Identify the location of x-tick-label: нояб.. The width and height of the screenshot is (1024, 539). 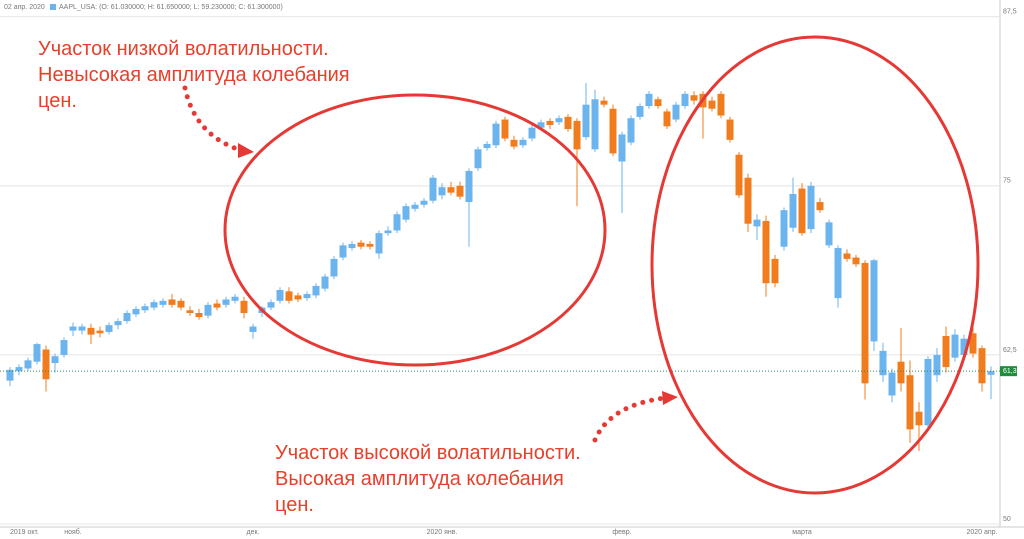
(73, 532).